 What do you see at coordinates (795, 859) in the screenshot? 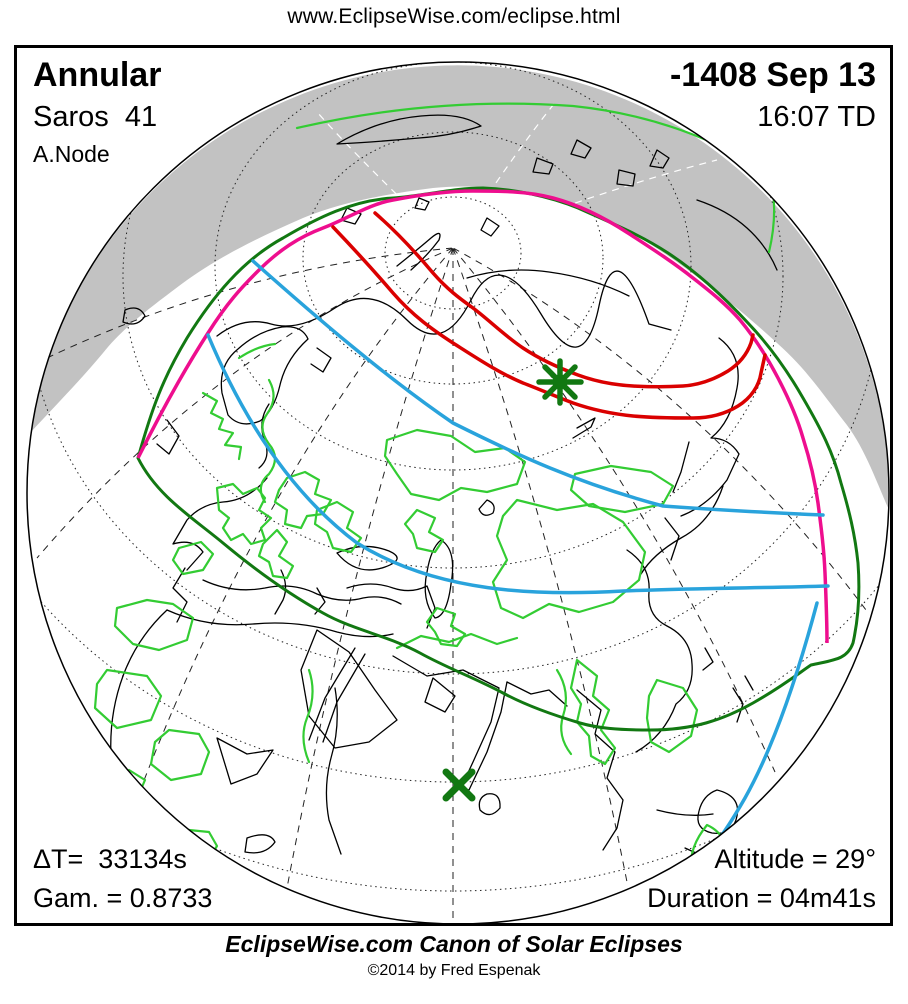
I see `altitude-label: Altitude = 29°` at bounding box center [795, 859].